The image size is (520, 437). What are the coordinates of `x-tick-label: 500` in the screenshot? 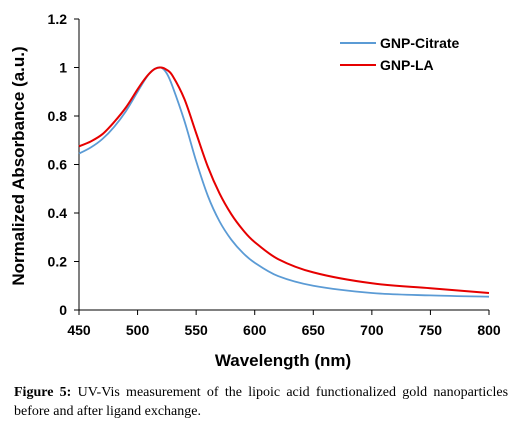 It's located at (138, 330).